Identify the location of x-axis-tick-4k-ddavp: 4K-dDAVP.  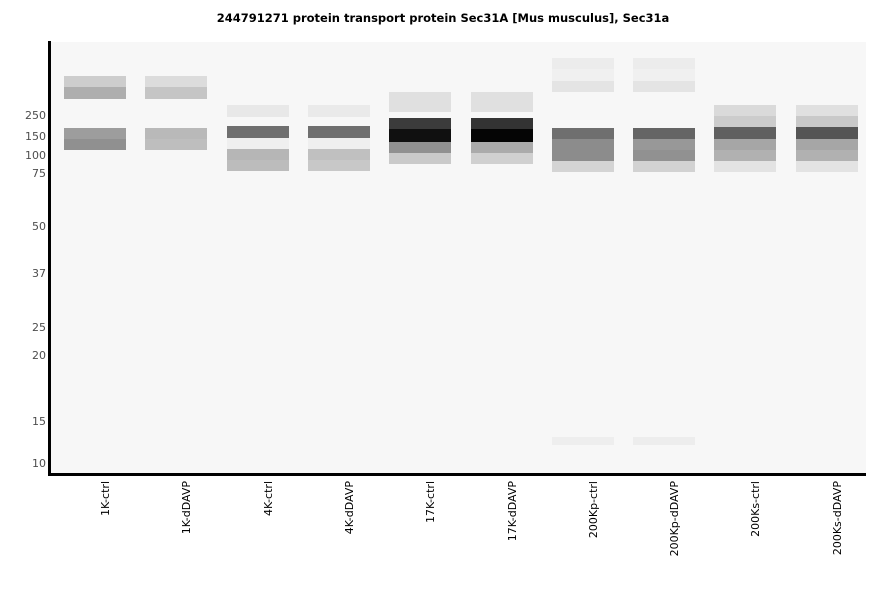
(349, 508).